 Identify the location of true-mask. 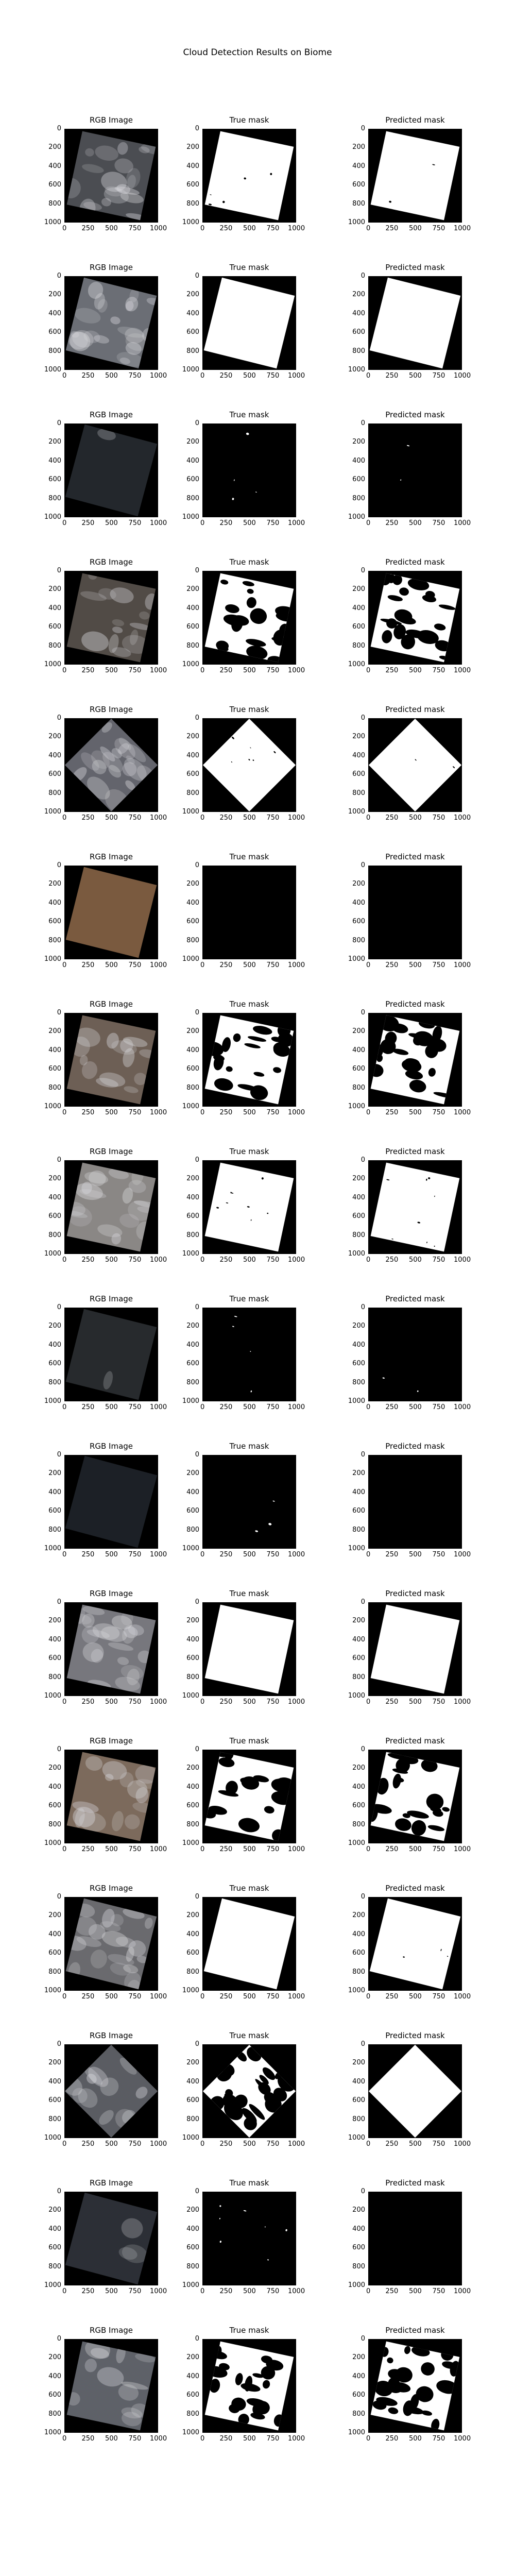
(249, 1944).